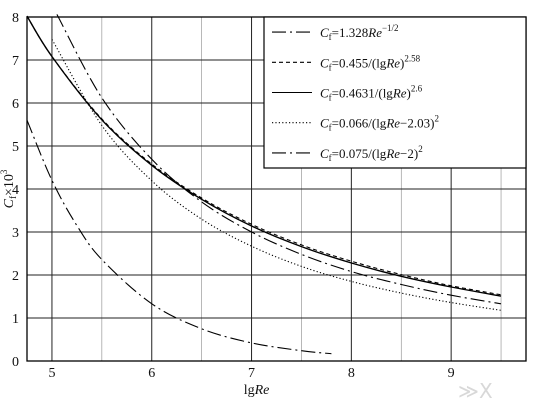  Describe the element at coordinates (151, 373) in the screenshot. I see `x-tick-label: 6` at that location.